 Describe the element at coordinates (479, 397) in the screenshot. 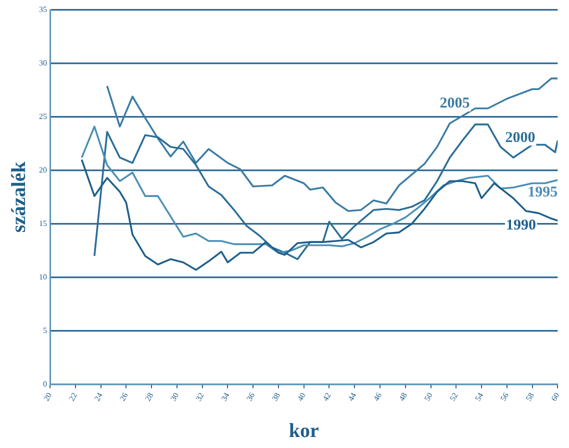

I see `x-tick-label: 54` at that location.